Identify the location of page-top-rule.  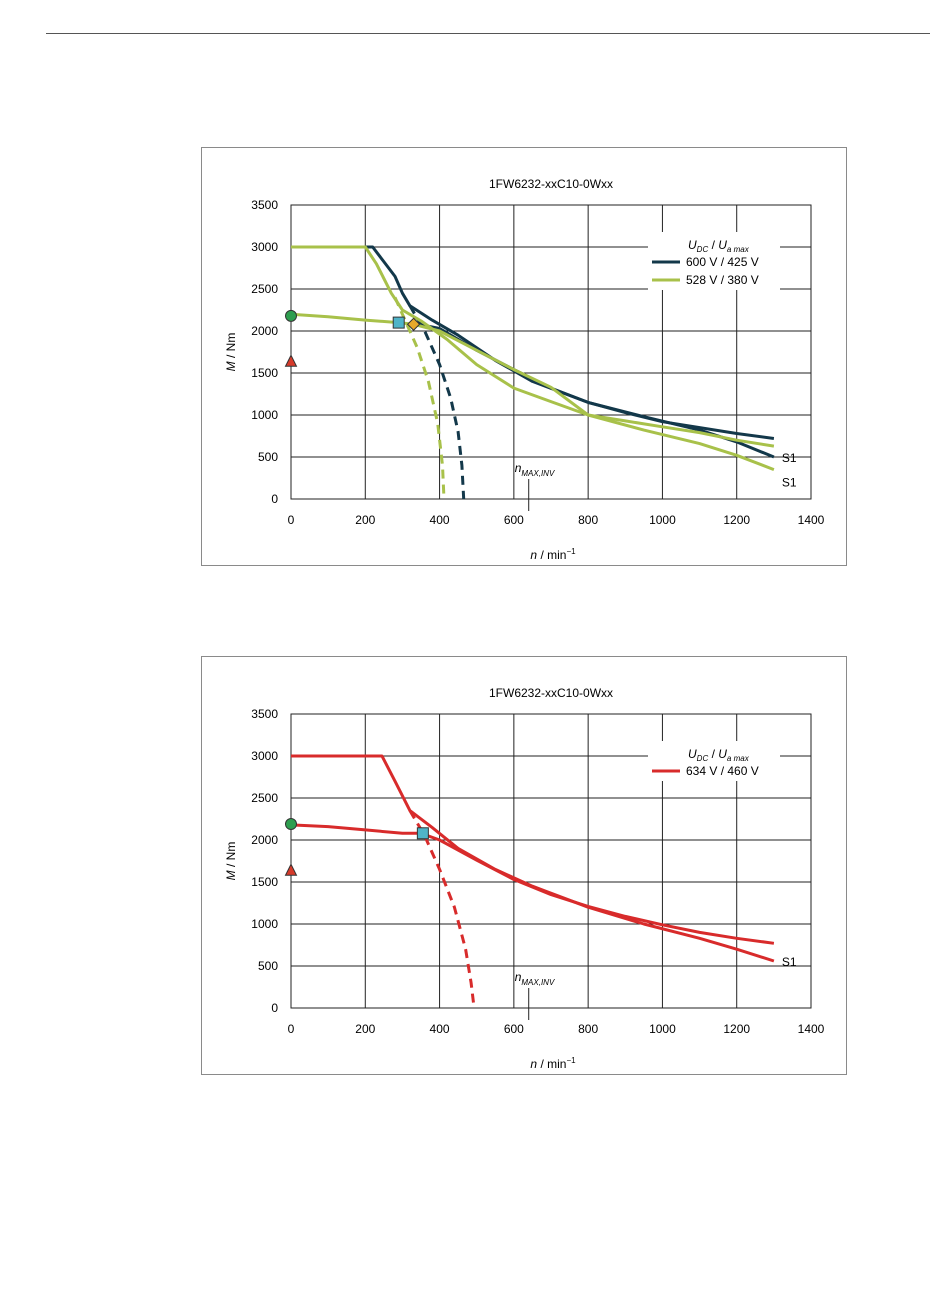
(488, 33).